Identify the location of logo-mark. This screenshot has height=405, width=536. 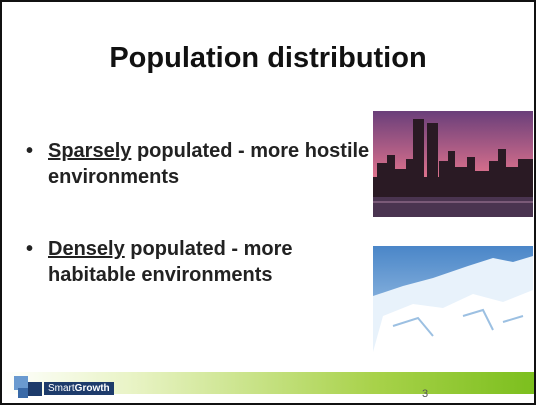
(28, 387).